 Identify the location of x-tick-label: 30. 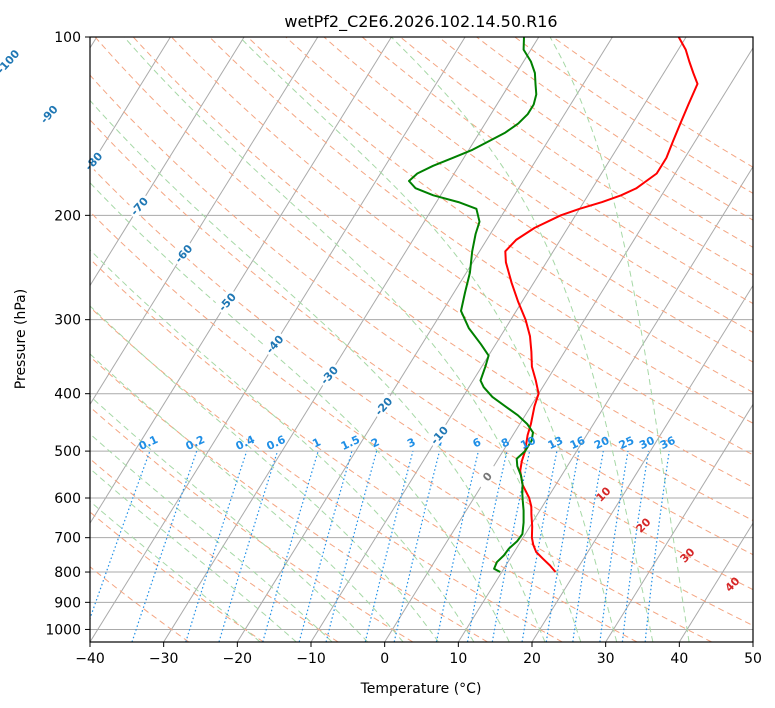
(606, 659).